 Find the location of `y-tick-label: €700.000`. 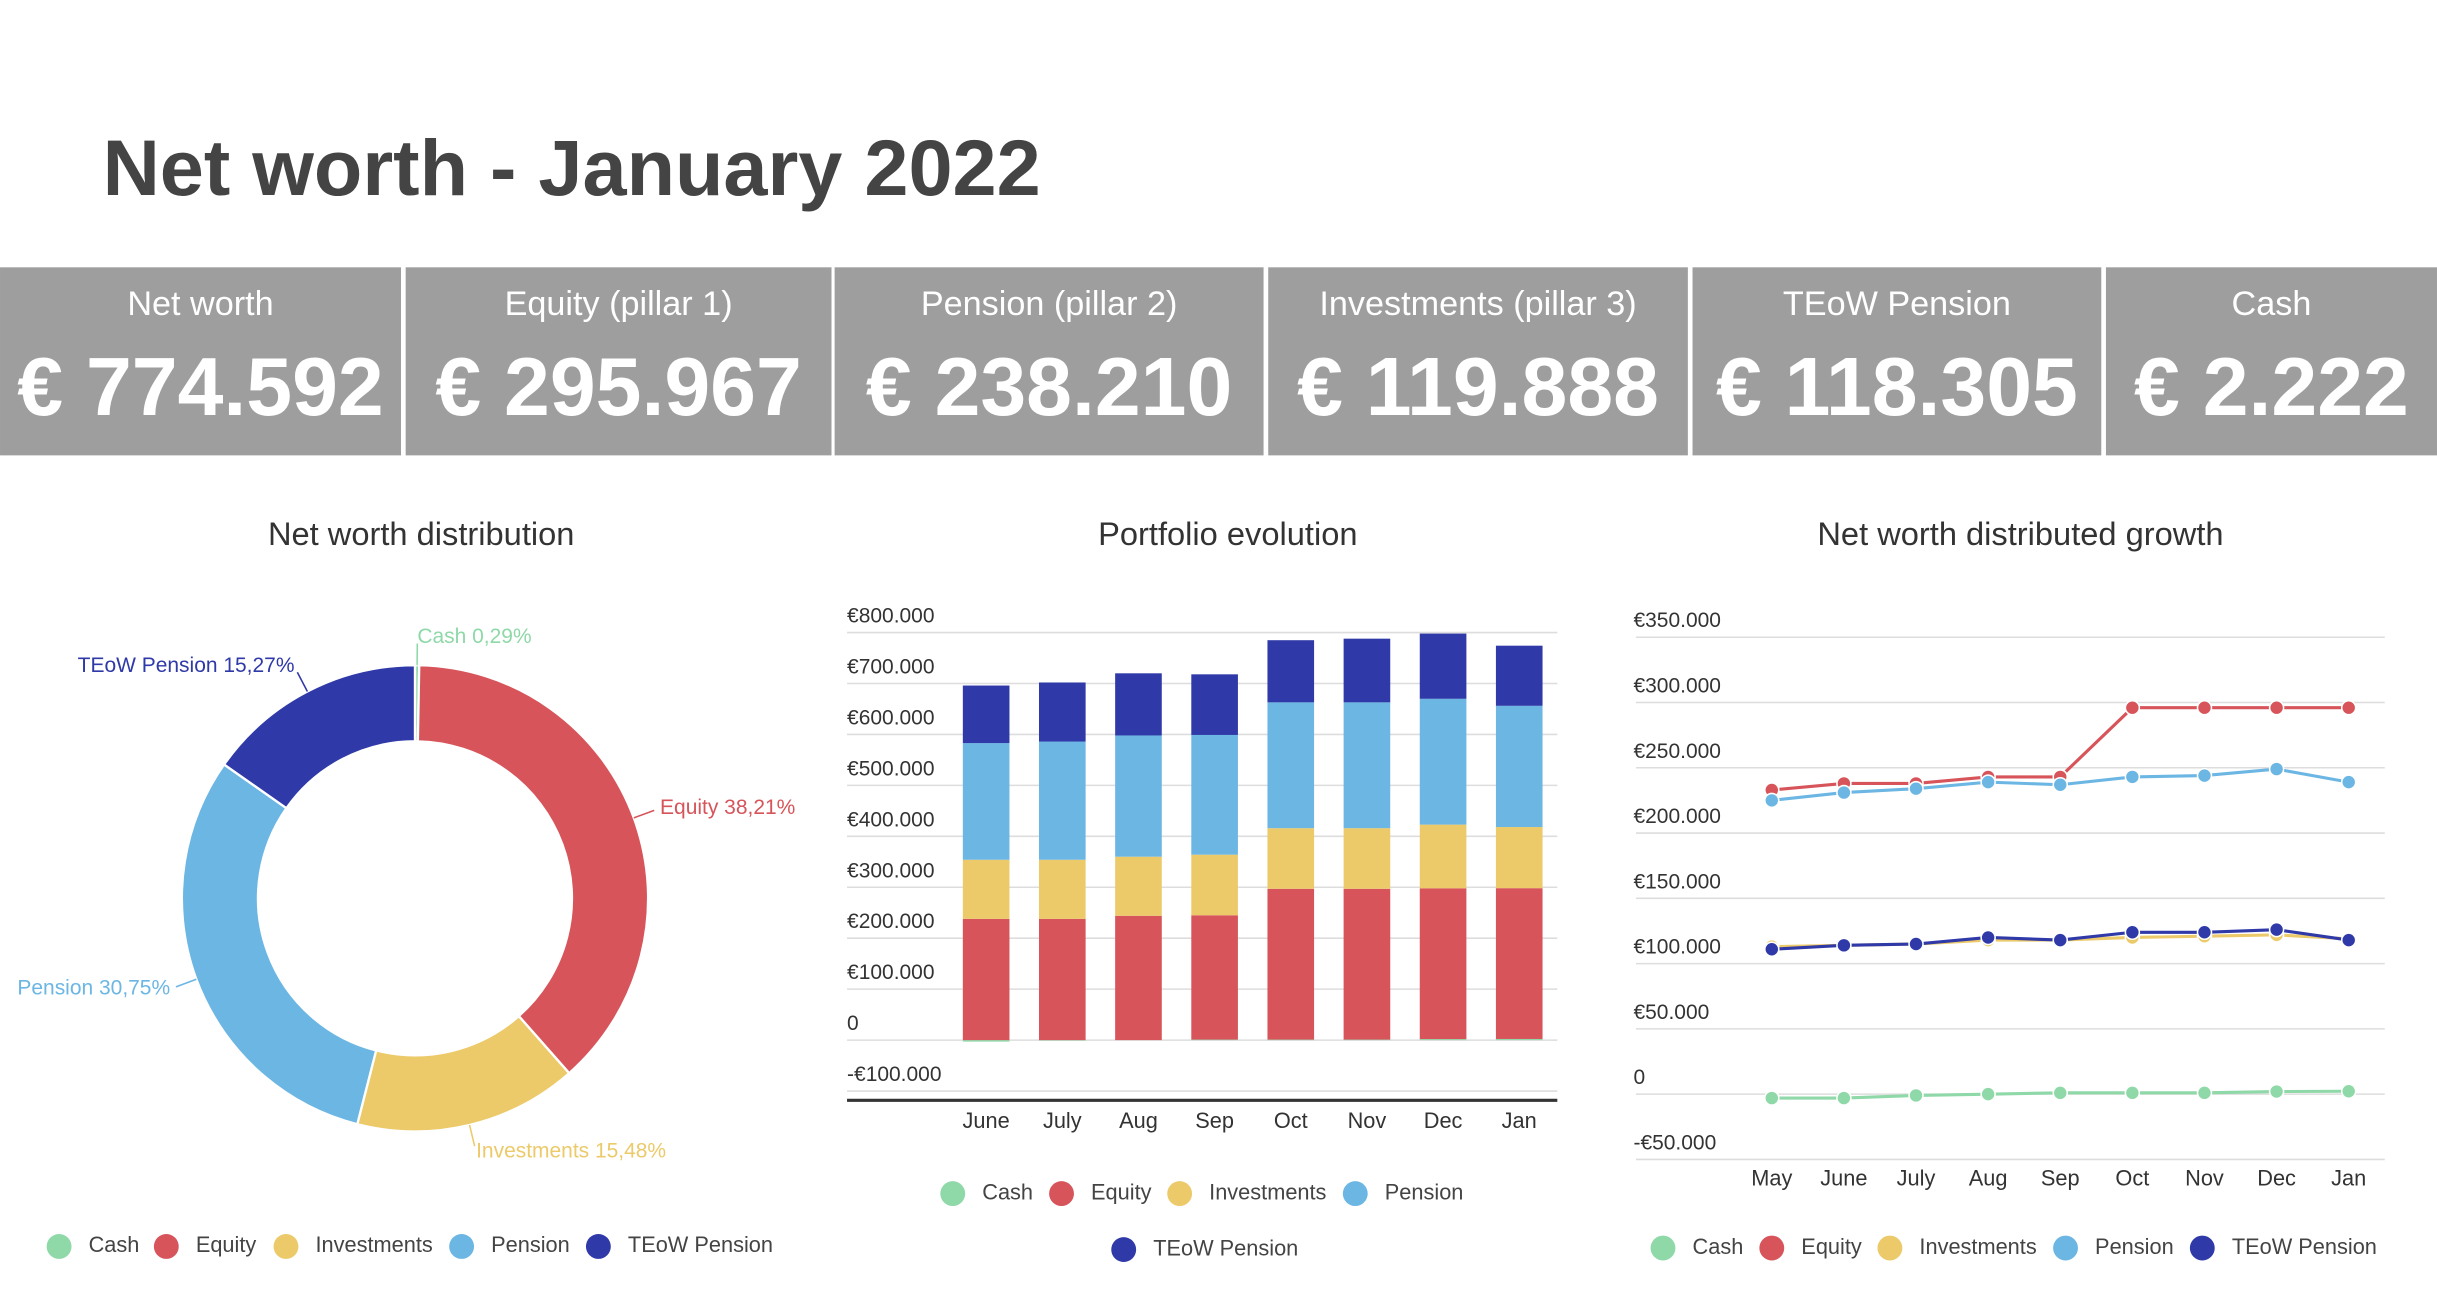

y-tick-label: €700.000 is located at coordinates (890, 667).